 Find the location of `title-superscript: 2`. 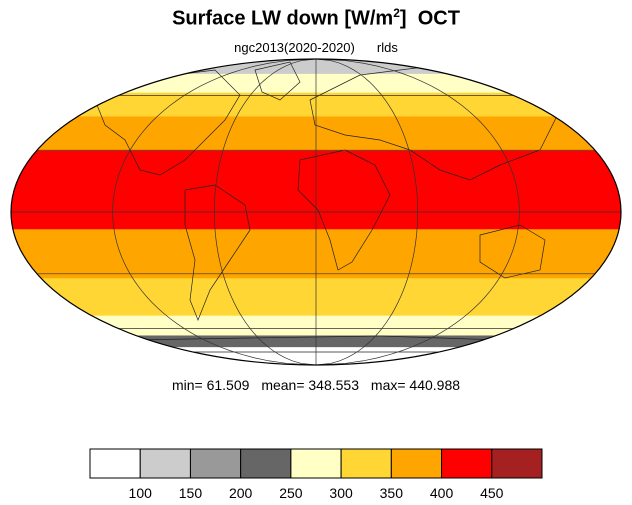

title-superscript: 2 is located at coordinates (396, 13).